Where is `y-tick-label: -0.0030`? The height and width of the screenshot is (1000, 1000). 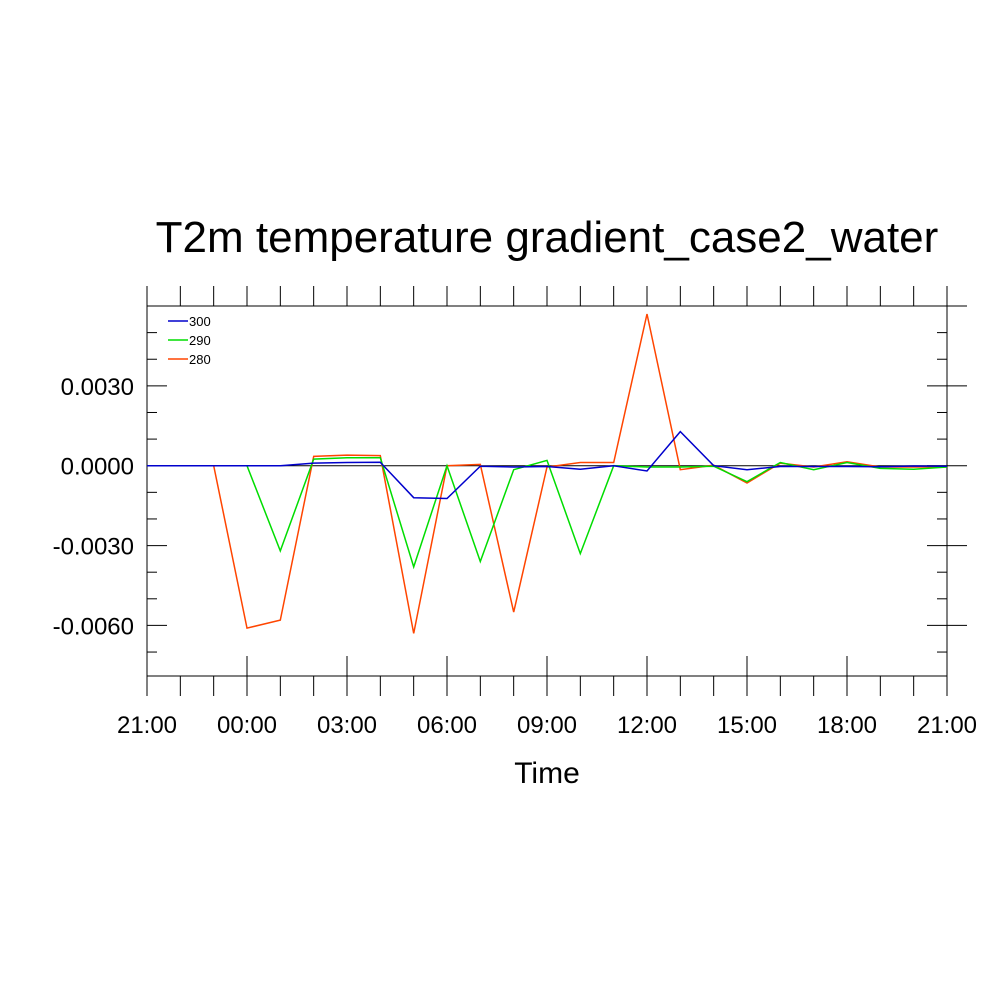 y-tick-label: -0.0030 is located at coordinates (93, 547).